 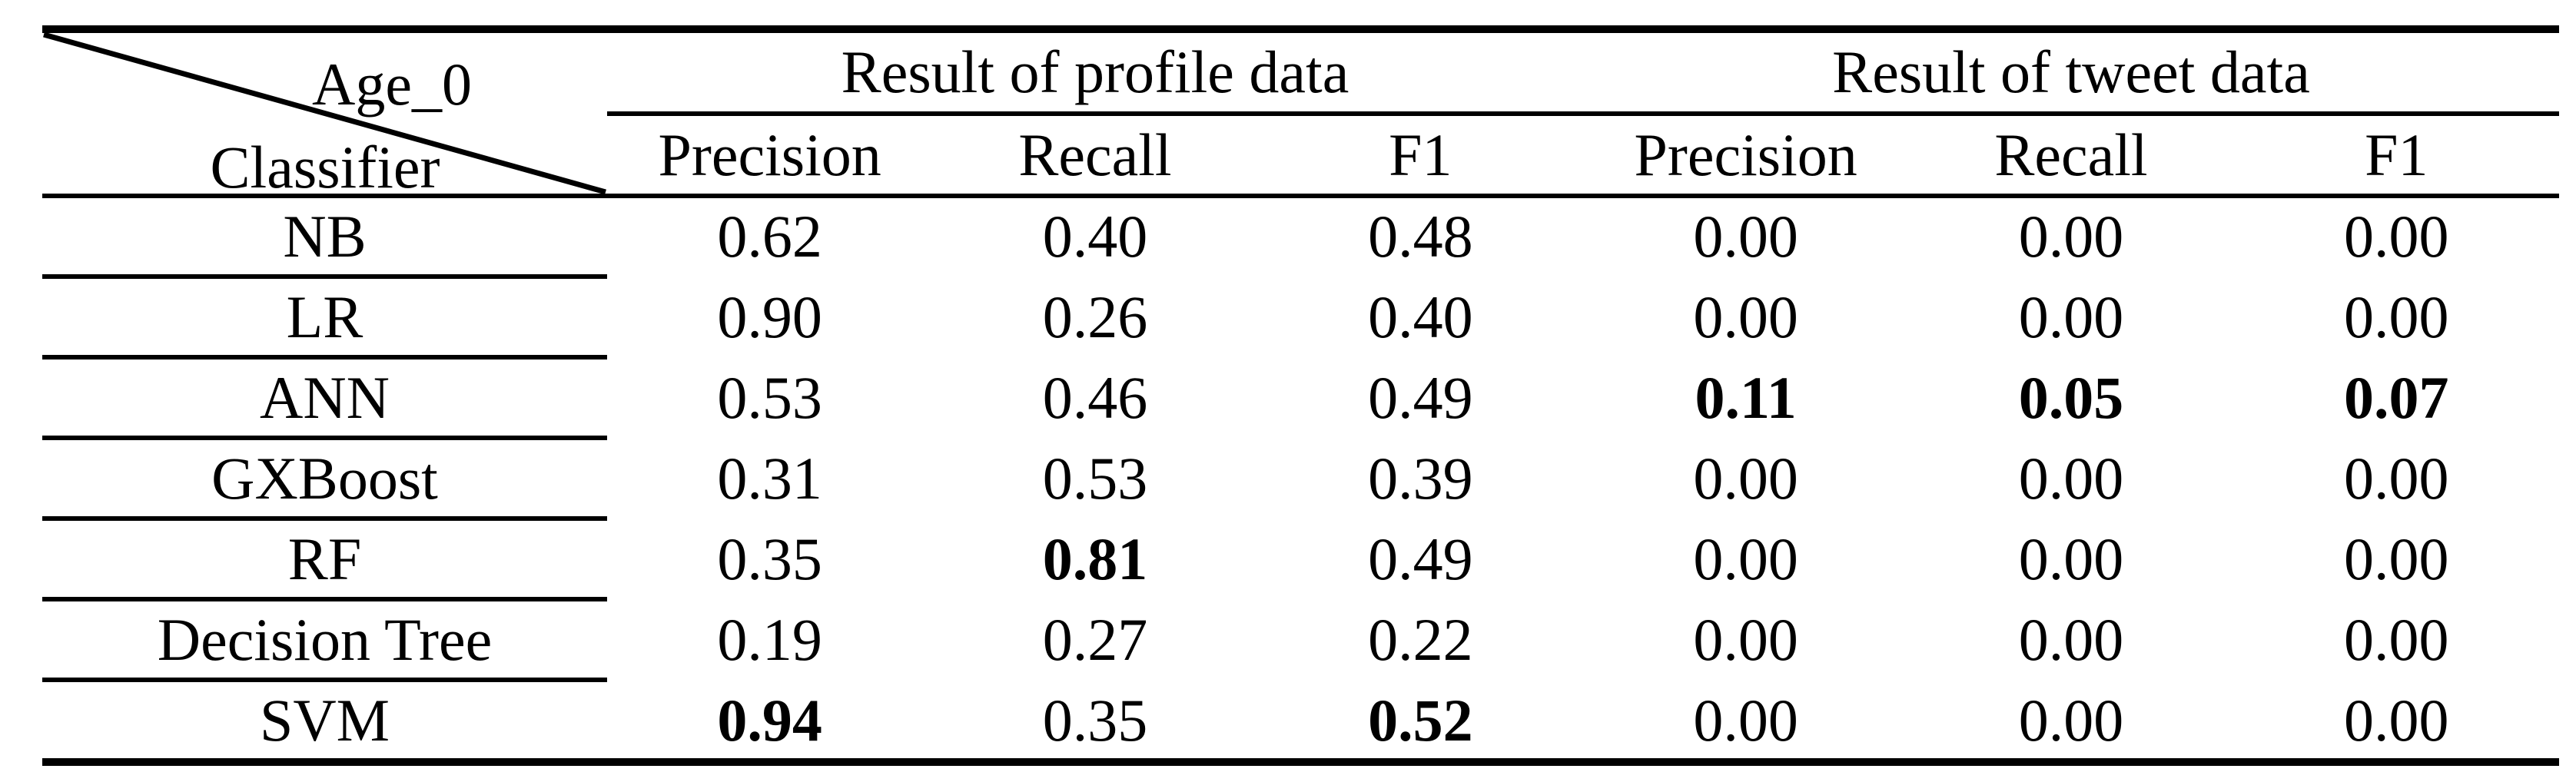 I want to click on column-header-tweet-precision: Precision, so click(x=1745, y=154).